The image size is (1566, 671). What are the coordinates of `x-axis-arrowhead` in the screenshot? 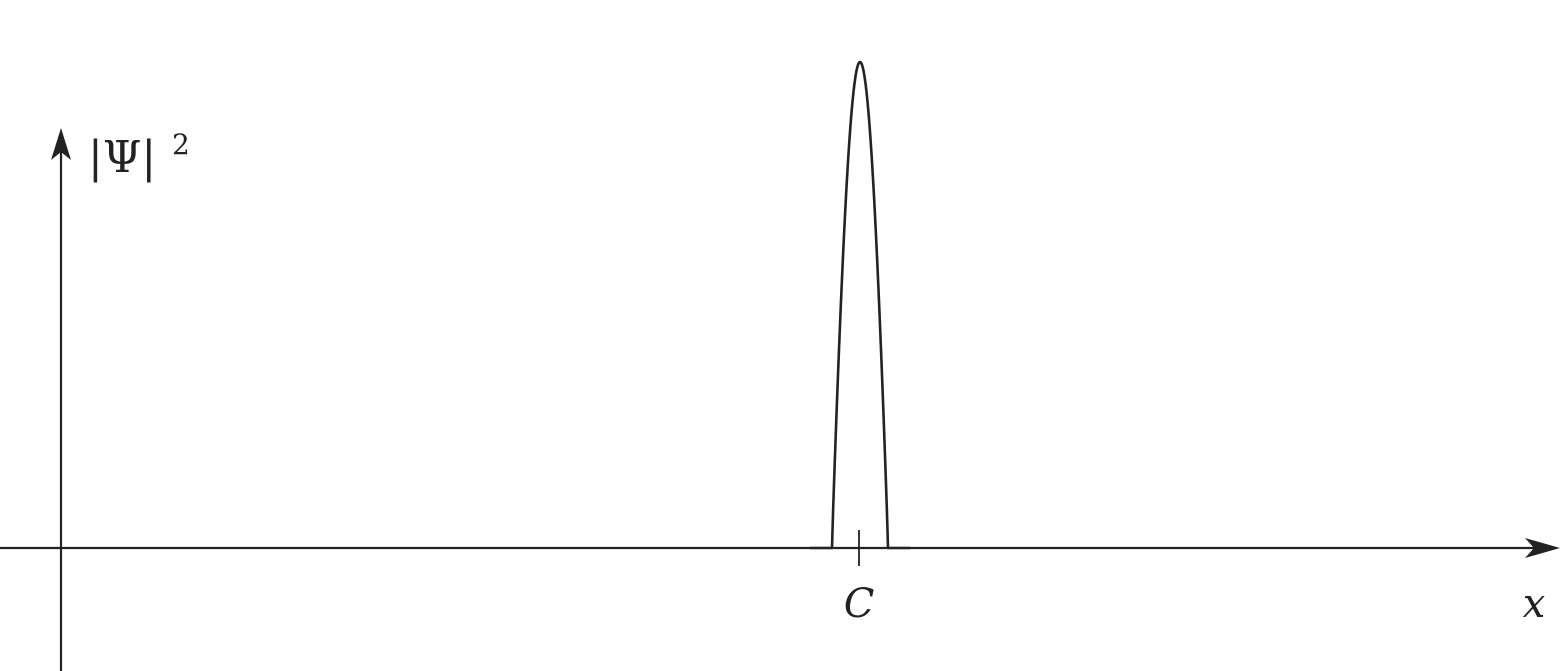 It's located at (1542, 548).